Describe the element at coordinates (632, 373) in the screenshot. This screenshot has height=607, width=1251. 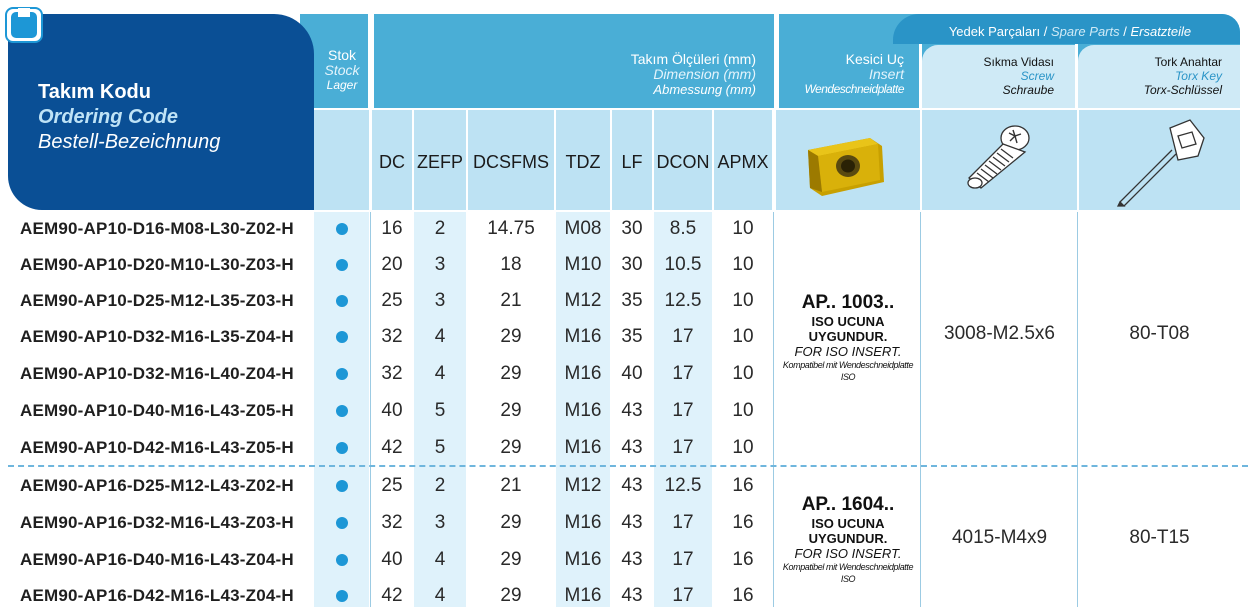
I see `cell-lf: 40` at that location.